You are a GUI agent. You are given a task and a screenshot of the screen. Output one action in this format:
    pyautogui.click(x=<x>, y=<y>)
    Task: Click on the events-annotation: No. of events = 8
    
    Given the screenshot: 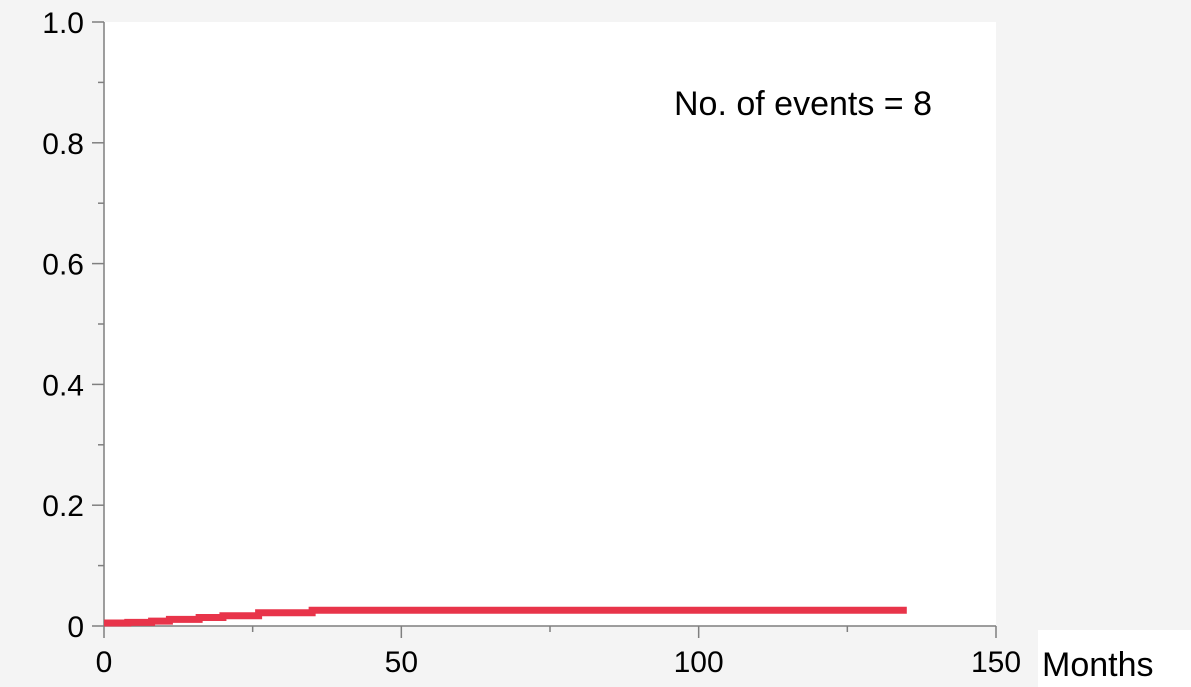 What is the action you would take?
    pyautogui.click(x=803, y=104)
    